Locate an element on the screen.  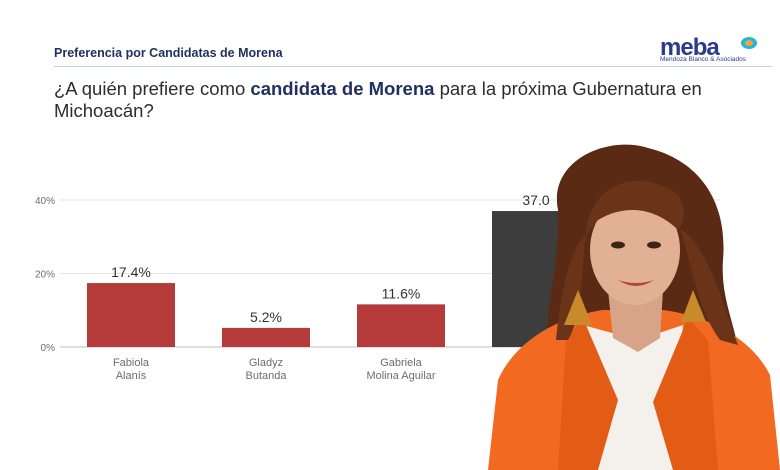
header-title: Preferencia por Candidatas de Morena is located at coordinates (168, 53).